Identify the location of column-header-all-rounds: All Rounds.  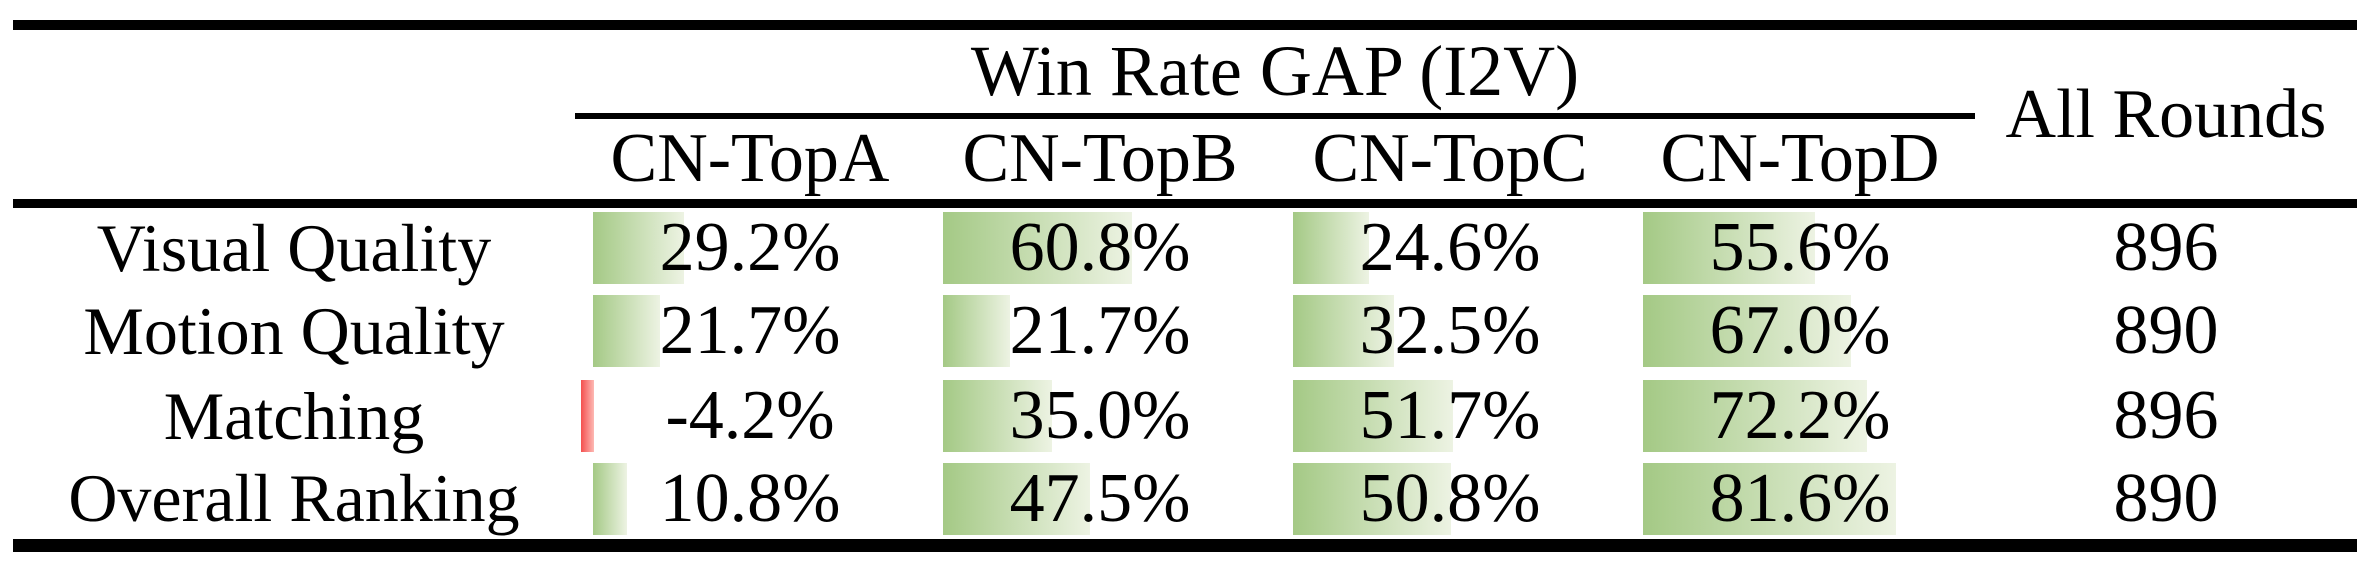
(2166, 114).